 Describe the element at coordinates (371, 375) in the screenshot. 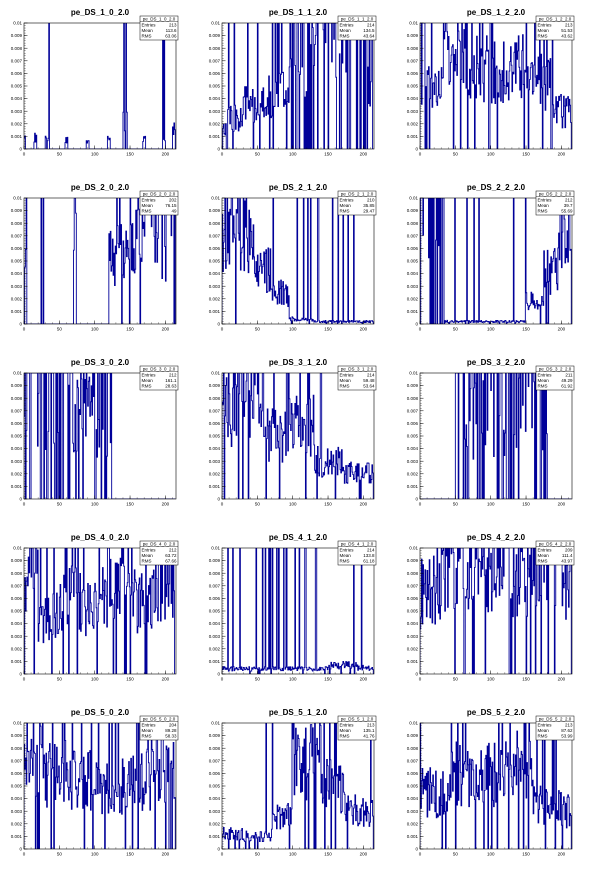

I see `stats-value: 214` at that location.